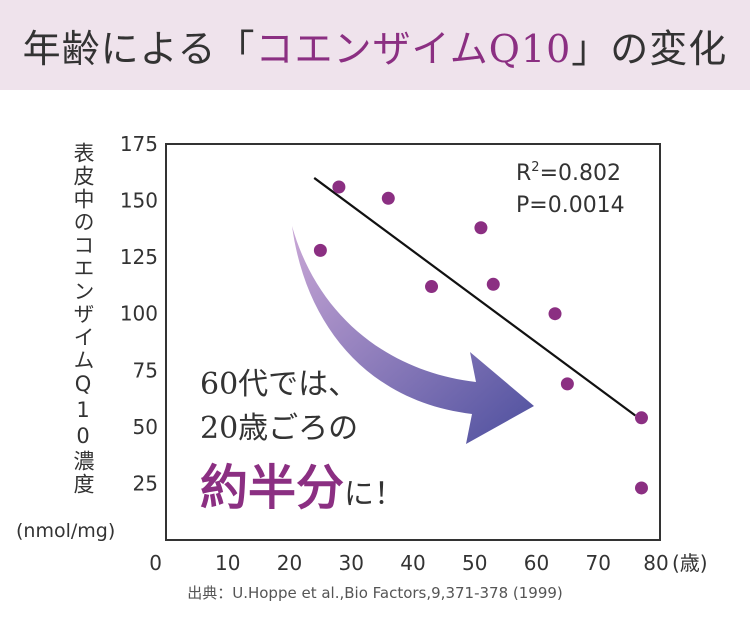  I want to click on title-prefix: 年齢による「, so click(139, 48).